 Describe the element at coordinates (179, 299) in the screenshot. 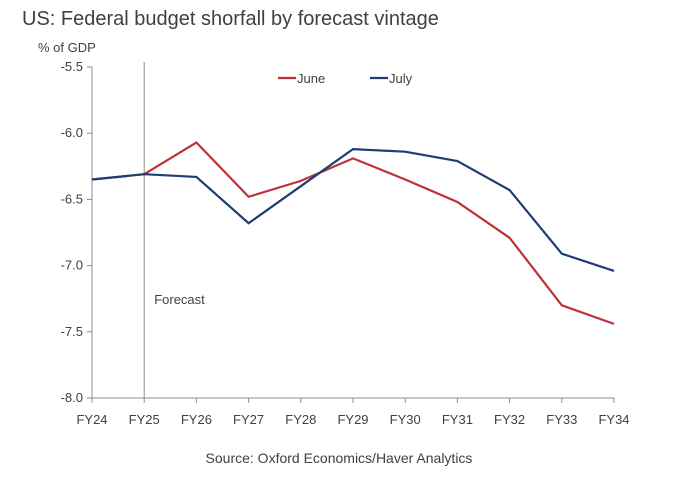

I see `forecast-annotation: Forecast` at that location.